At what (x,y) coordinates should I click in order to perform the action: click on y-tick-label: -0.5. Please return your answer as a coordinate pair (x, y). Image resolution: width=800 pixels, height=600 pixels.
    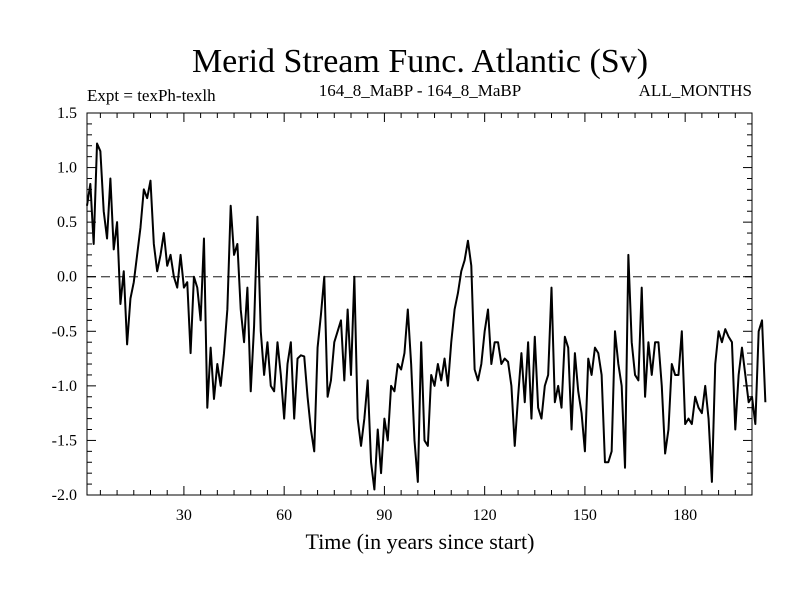
    Looking at the image, I should click on (64, 331).